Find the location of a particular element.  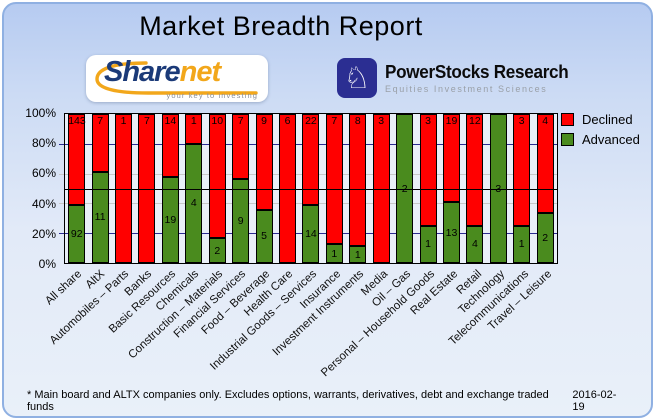

advanced-value: 13 is located at coordinates (451, 232).